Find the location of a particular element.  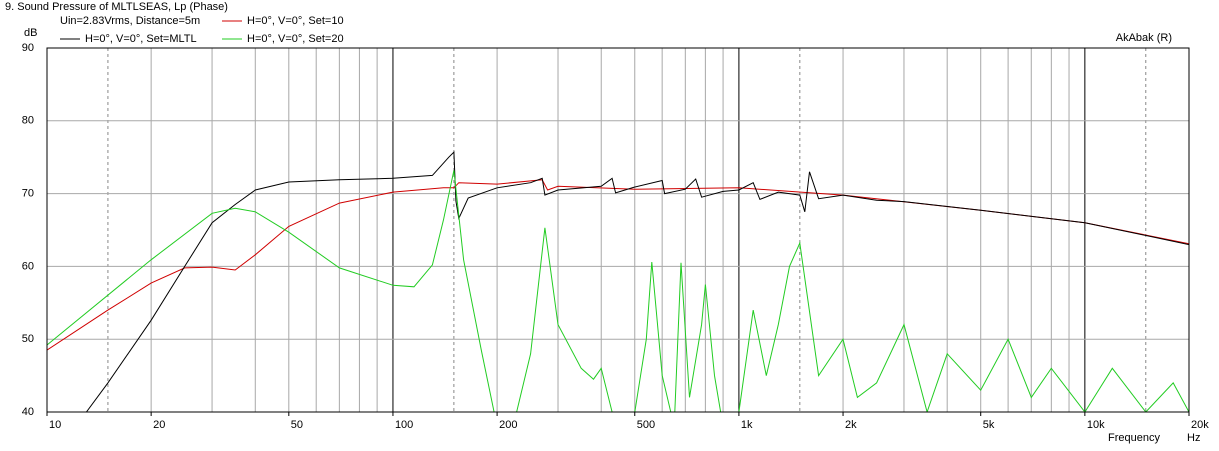

y-tick-label: 90 is located at coordinates (28, 48).